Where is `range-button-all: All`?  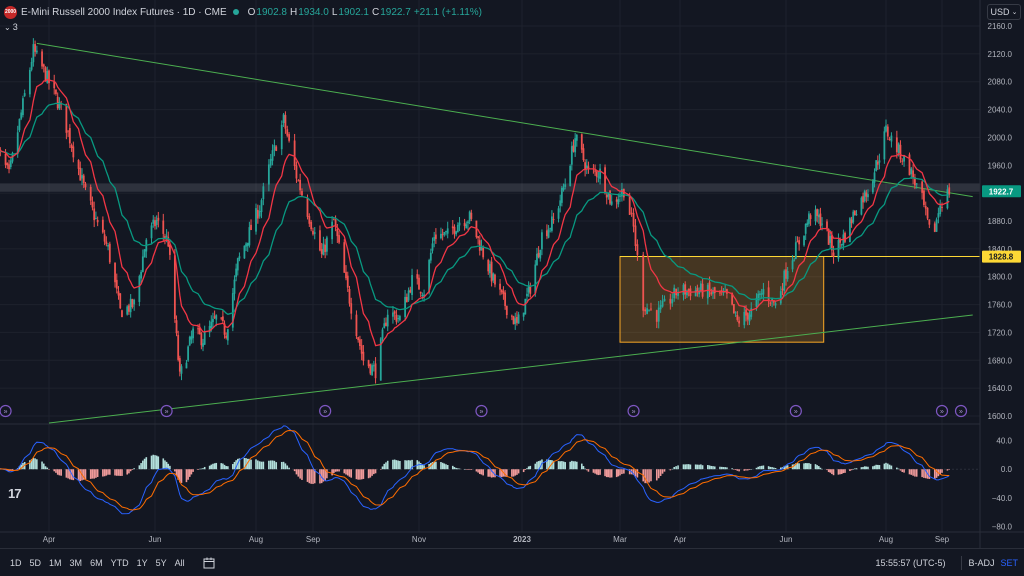 range-button-all: All is located at coordinates (179, 562).